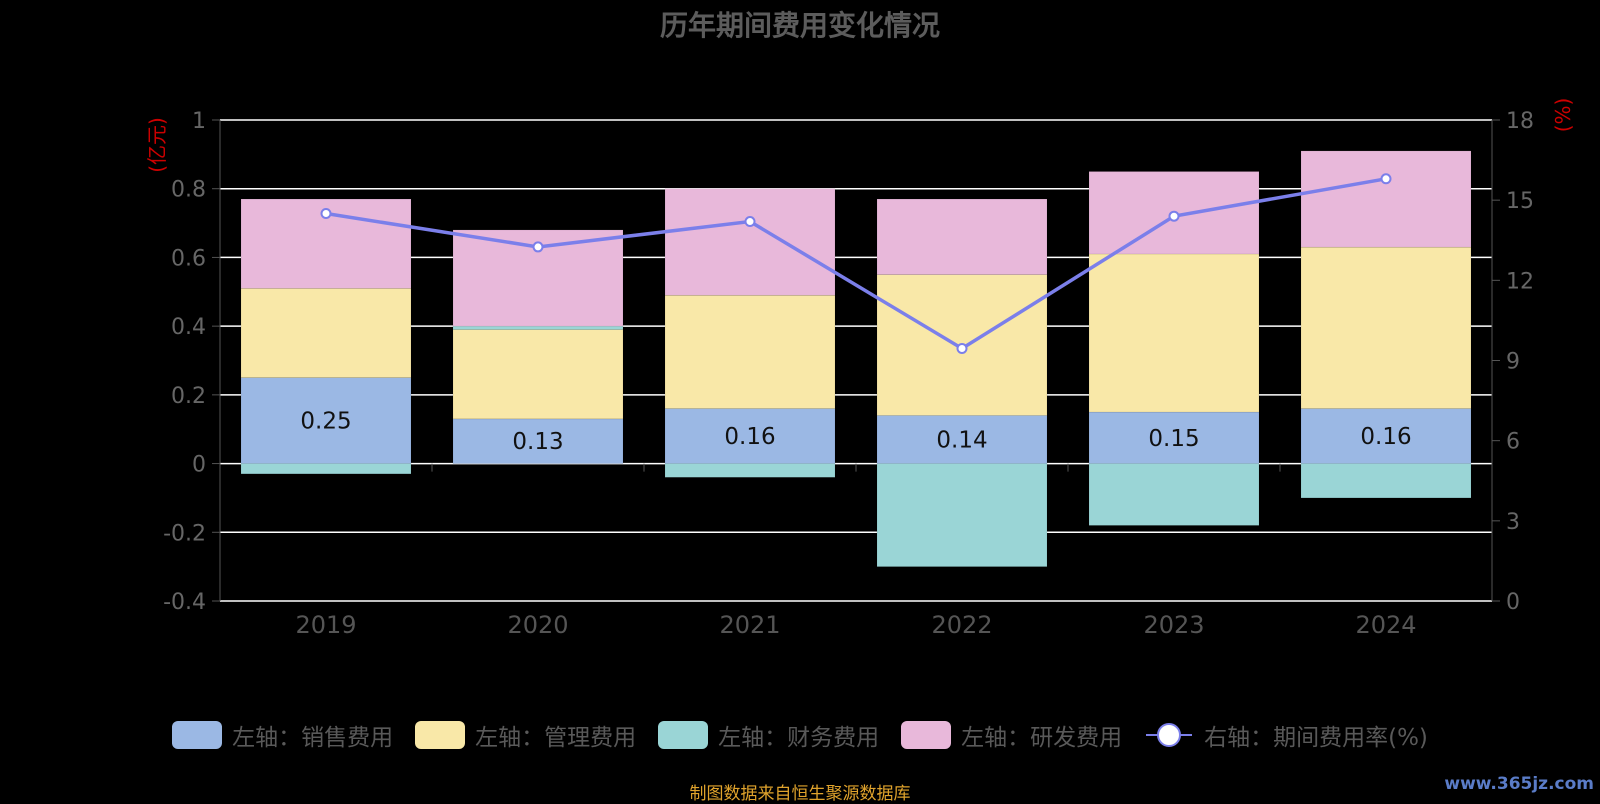  Describe the element at coordinates (188, 258) in the screenshot. I see `y-left-tick-label: 0.6` at that location.